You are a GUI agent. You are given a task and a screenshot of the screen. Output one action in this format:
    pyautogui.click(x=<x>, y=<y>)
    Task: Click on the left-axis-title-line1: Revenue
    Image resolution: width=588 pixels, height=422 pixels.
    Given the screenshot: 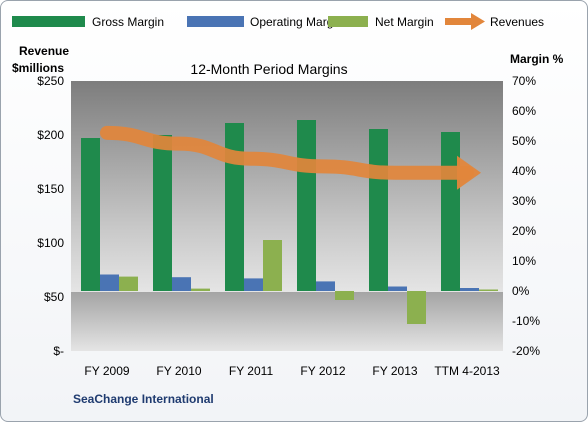 What is the action you would take?
    pyautogui.click(x=44, y=51)
    